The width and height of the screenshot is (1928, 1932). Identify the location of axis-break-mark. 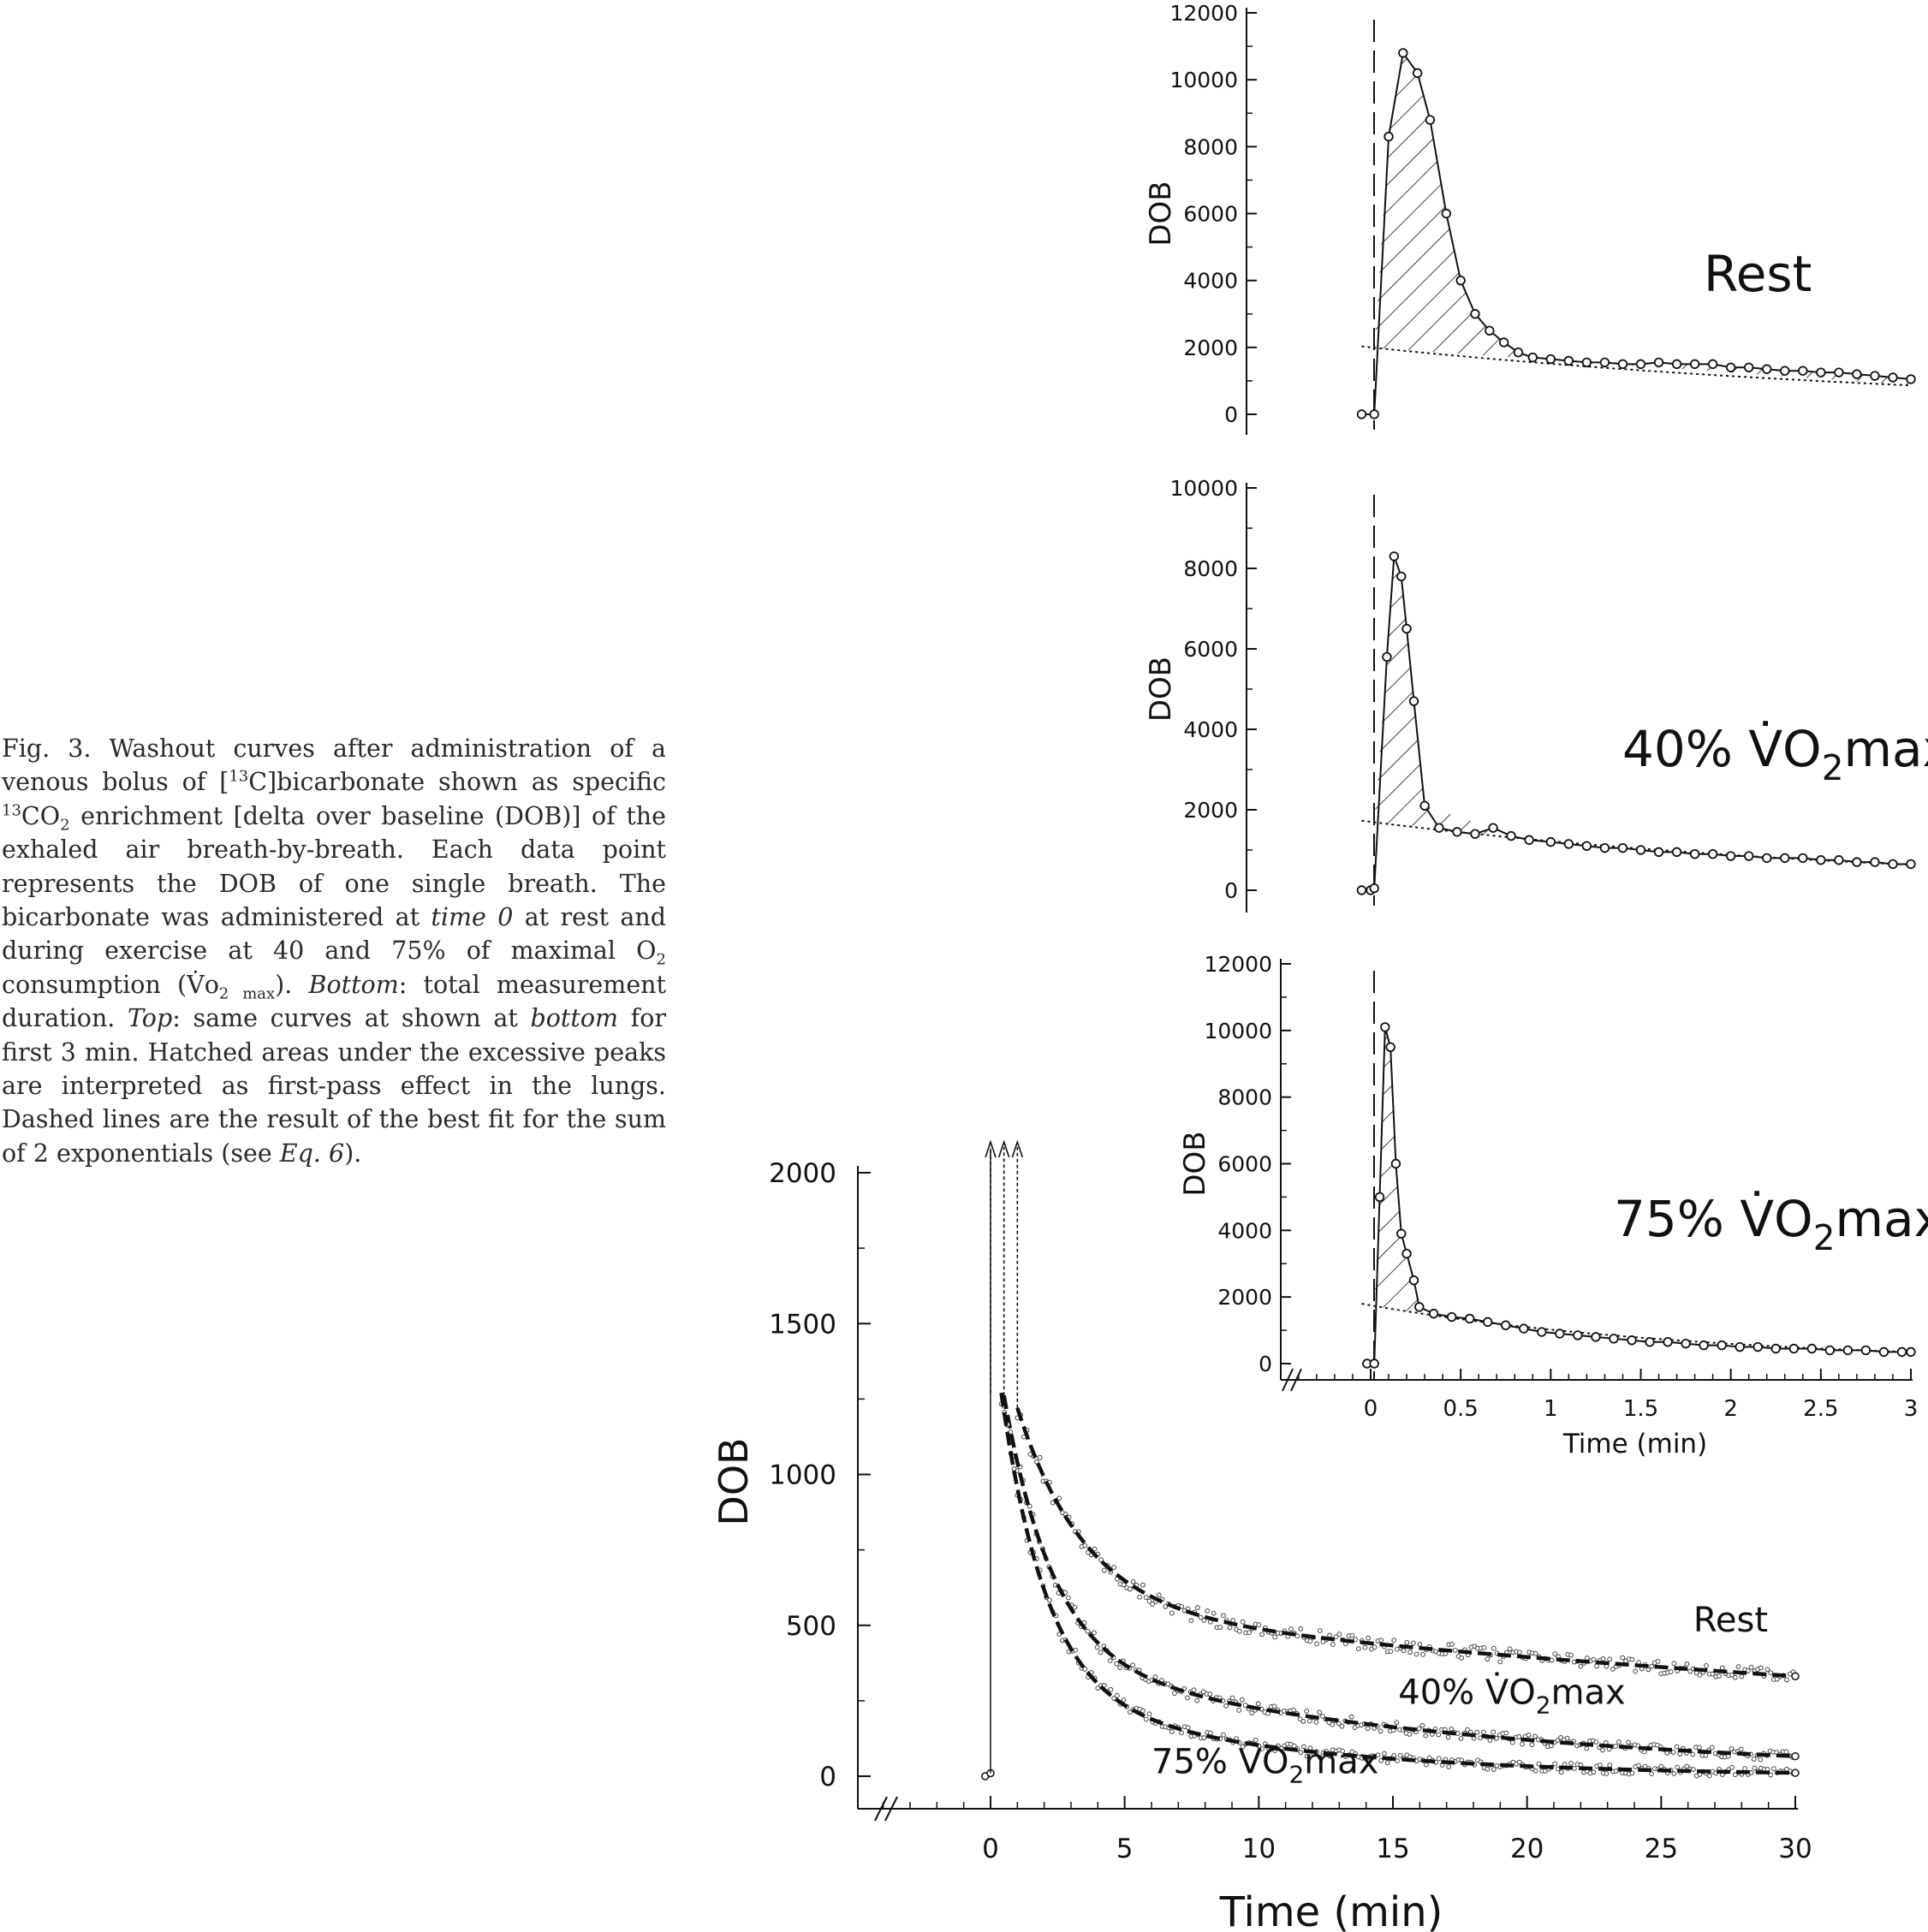
(1296, 1380).